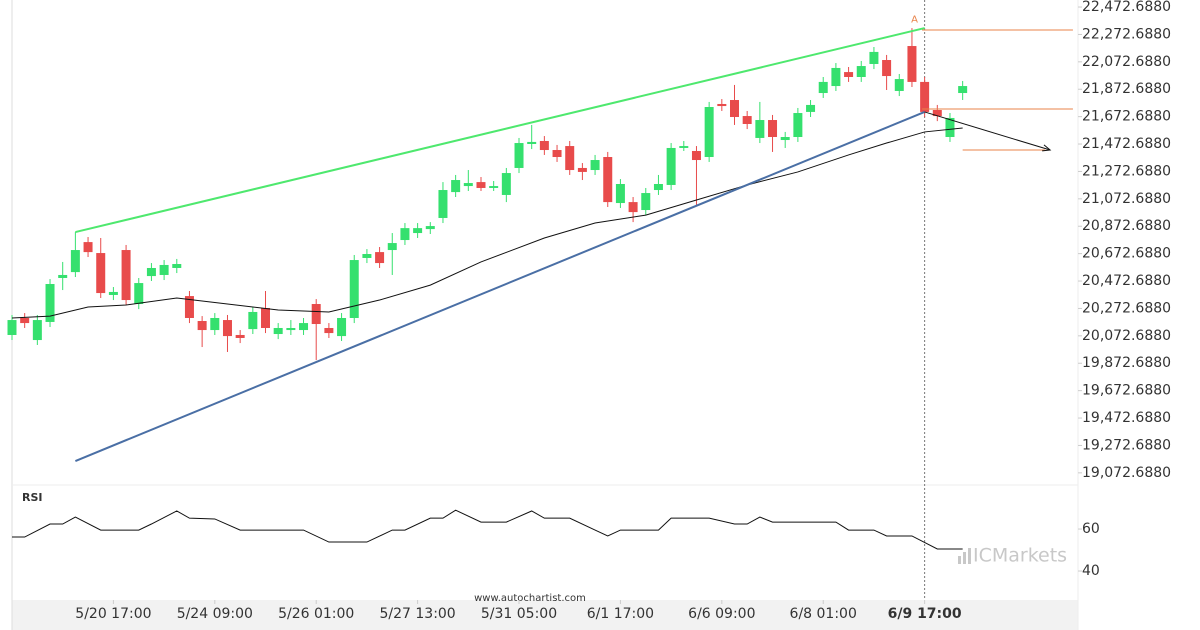 The image size is (1200, 630). What do you see at coordinates (1020, 556) in the screenshot?
I see `watermark: ICMarkets` at bounding box center [1020, 556].